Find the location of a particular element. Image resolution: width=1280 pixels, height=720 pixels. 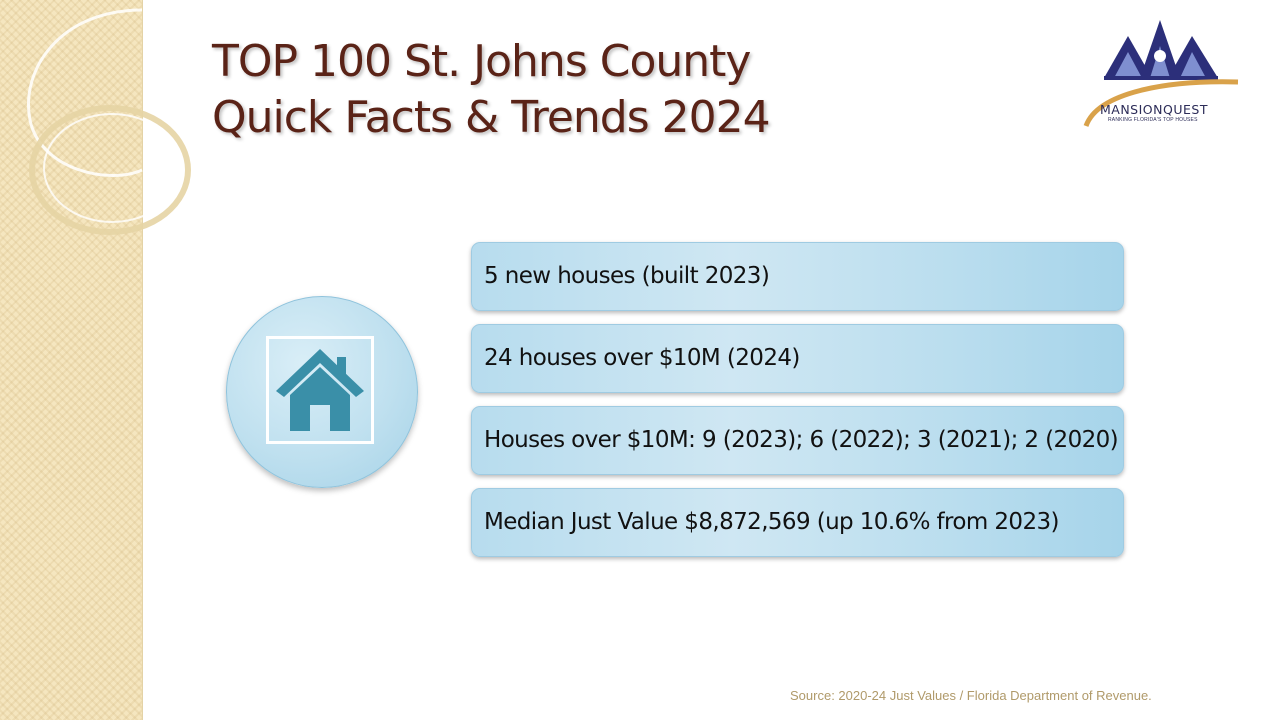

house-icon is located at coordinates (320, 390).